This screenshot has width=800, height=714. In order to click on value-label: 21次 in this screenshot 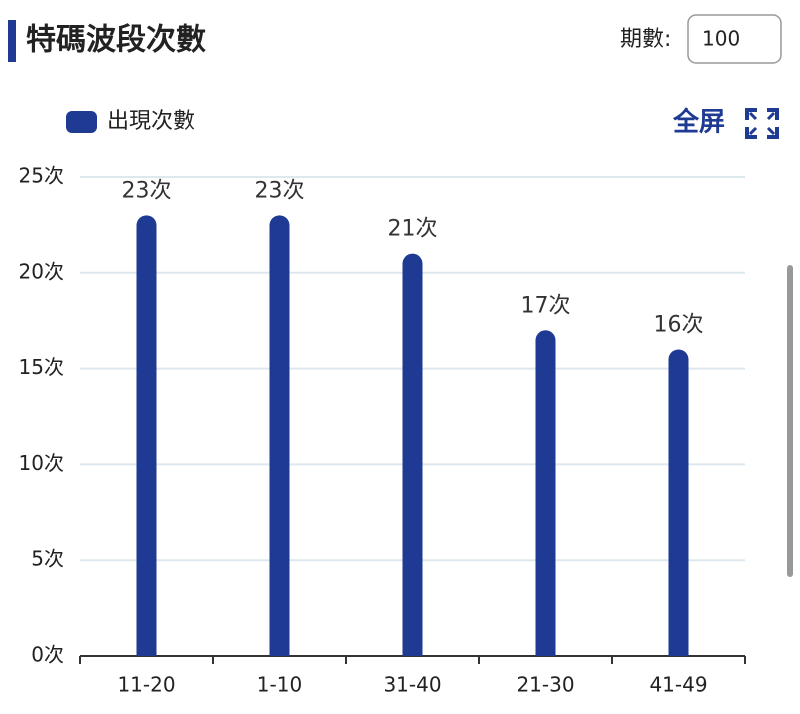, I will do `click(413, 229)`.